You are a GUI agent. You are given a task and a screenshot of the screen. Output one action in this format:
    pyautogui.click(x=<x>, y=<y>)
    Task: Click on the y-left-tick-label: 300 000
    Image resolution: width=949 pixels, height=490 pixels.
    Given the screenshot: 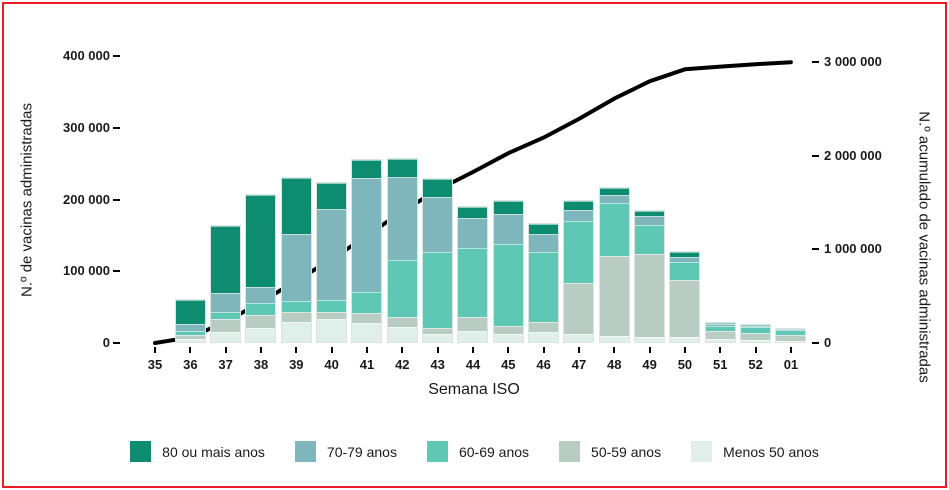 What is the action you would take?
    pyautogui.click(x=86, y=127)
    